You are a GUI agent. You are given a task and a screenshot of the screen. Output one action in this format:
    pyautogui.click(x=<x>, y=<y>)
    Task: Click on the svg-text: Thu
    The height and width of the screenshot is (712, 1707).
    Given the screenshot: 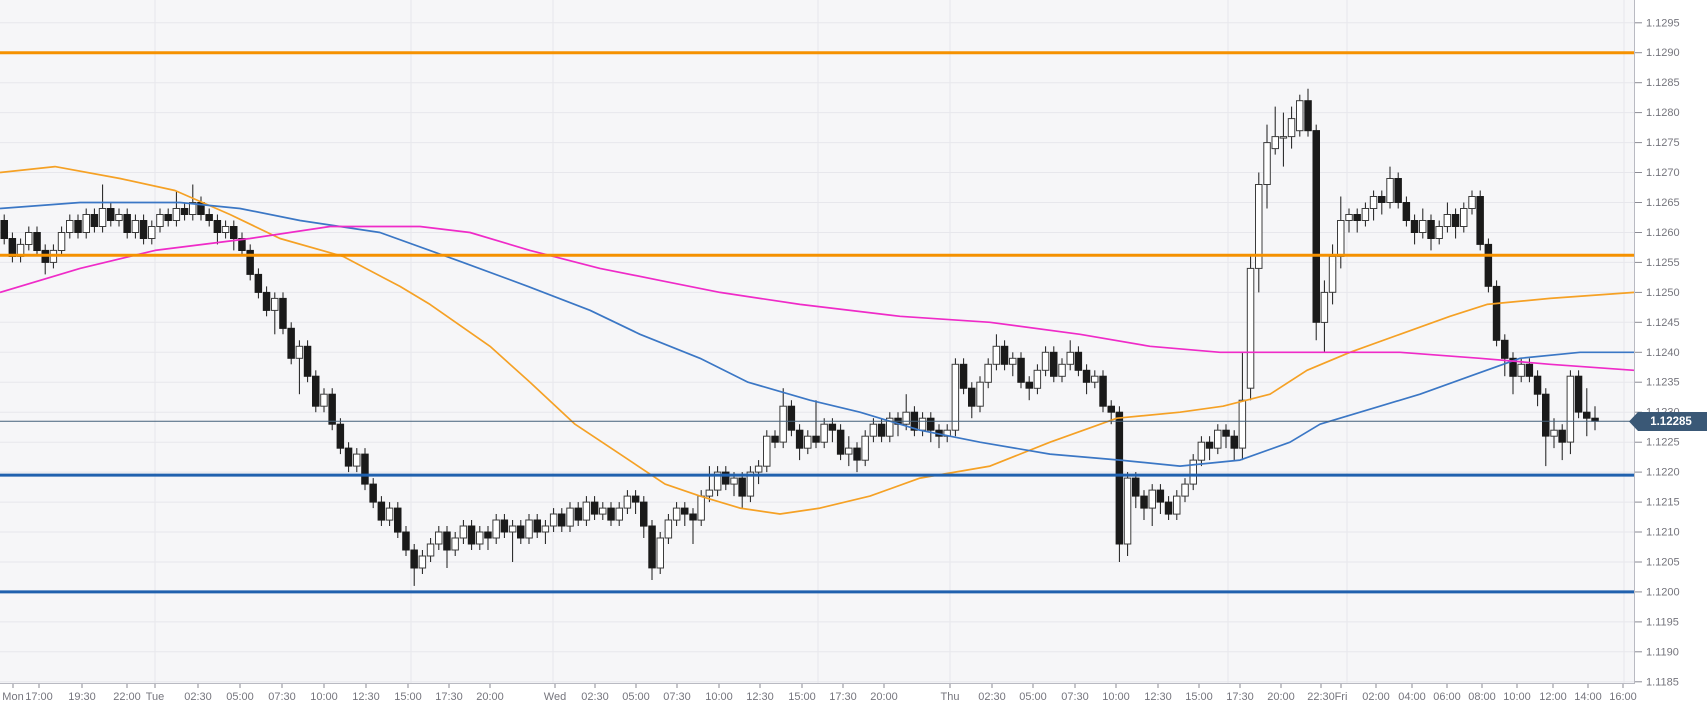 What is the action you would take?
    pyautogui.click(x=950, y=697)
    